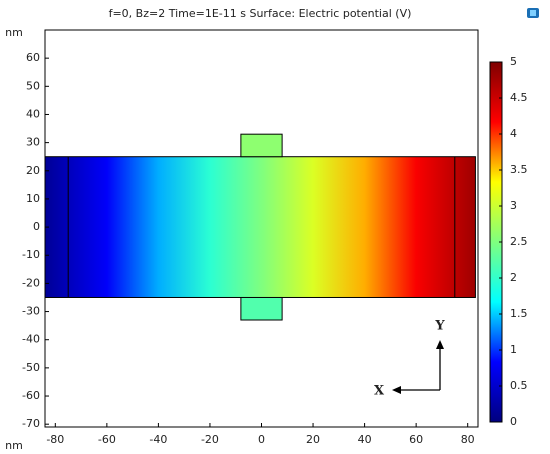 Image resolution: width=550 pixels, height=454 pixels. I want to click on colorbar-tick-label: 4.5, so click(519, 97).